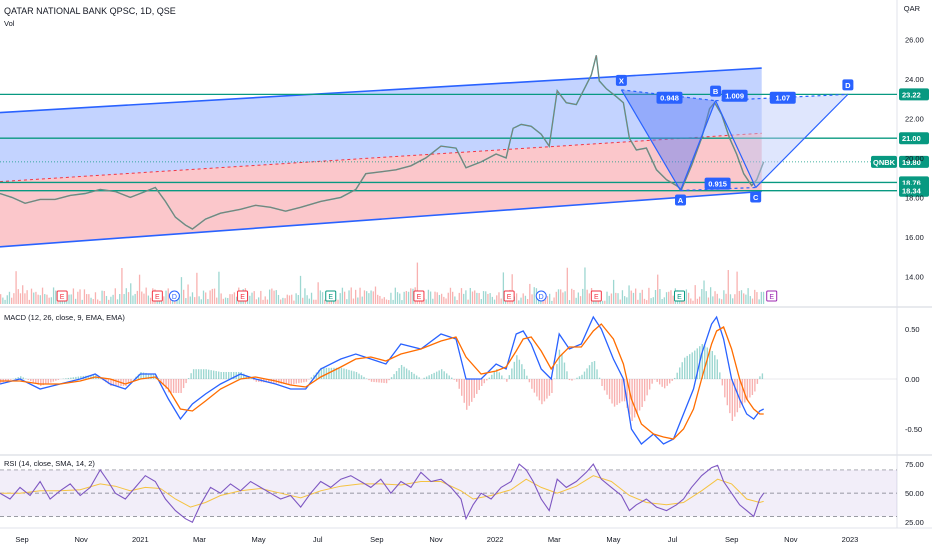  What do you see at coordinates (782, 98) in the screenshot?
I see `ratio-badge-label: 1.07` at bounding box center [782, 98].